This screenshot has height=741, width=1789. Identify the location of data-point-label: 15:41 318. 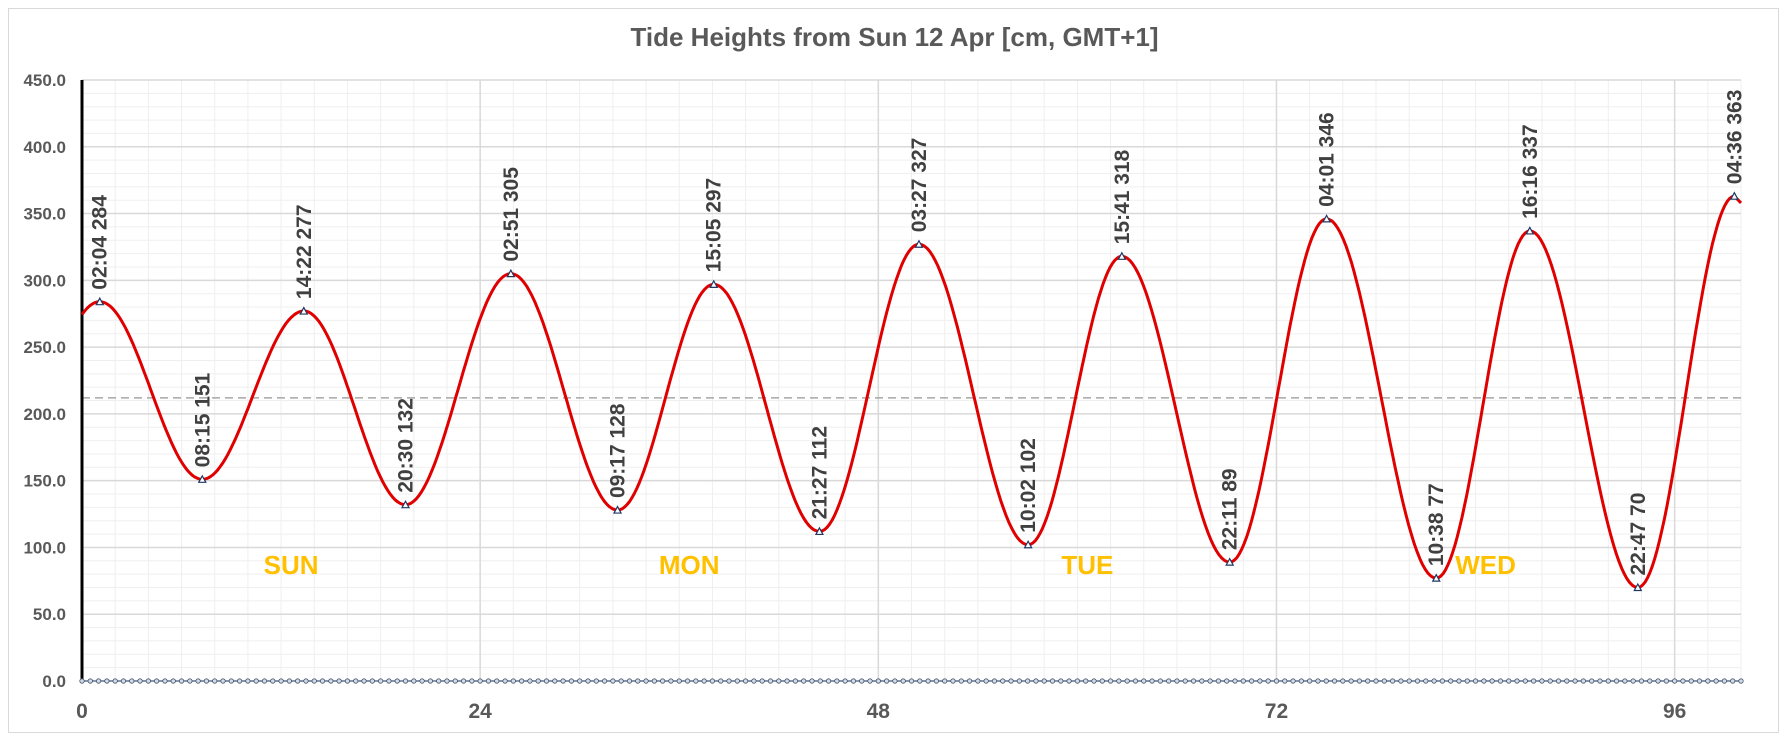
(1122, 196).